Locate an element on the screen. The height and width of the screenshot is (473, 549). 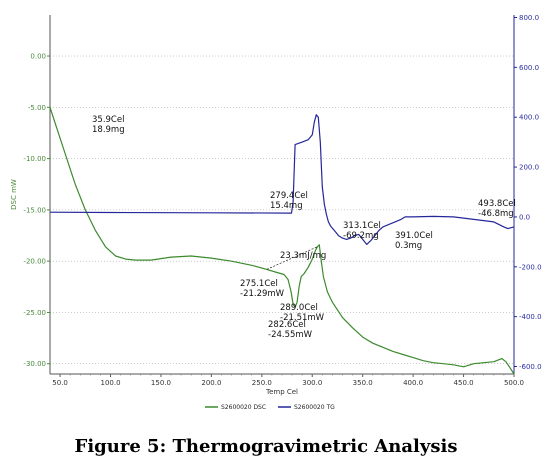
right-tick-label: -600.0 is located at coordinates (530, 367).